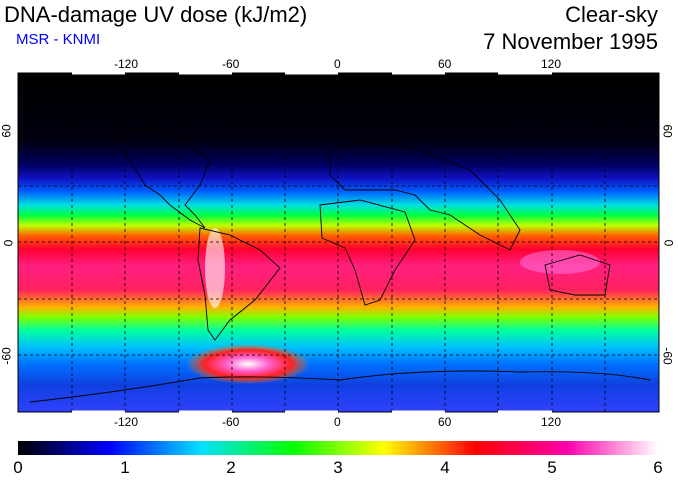 The width and height of the screenshot is (678, 480). What do you see at coordinates (552, 467) in the screenshot?
I see `colorbar-label: 5` at bounding box center [552, 467].